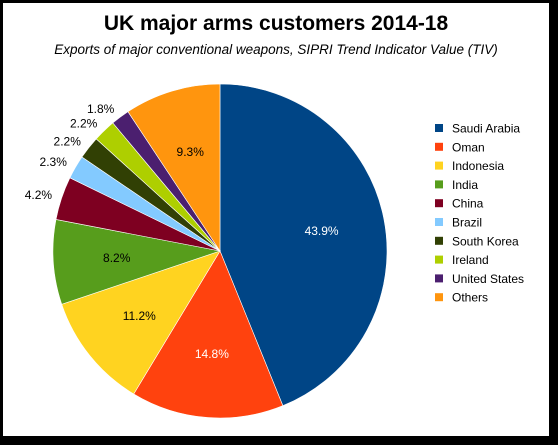 The image size is (558, 445). I want to click on legend-swatch-indonesia, so click(439, 165).